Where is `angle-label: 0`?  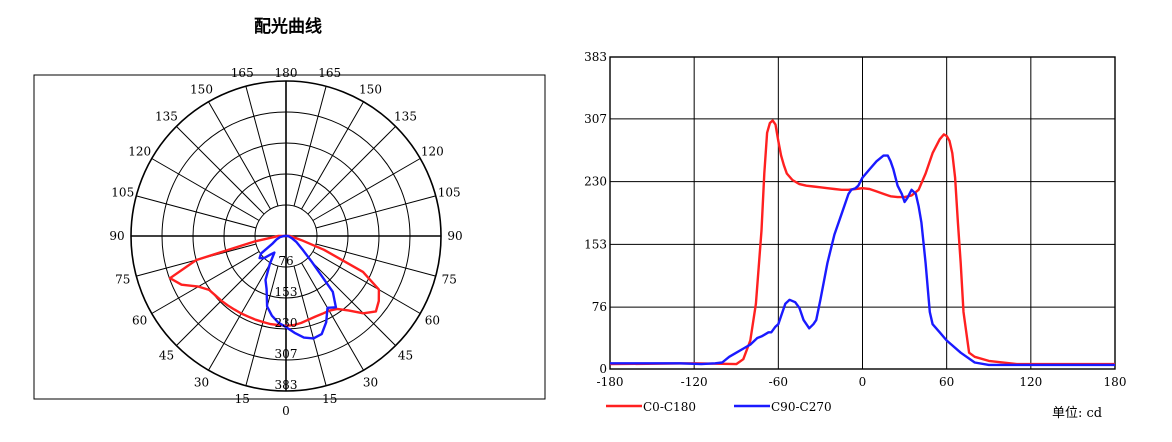
angle-label: 0 is located at coordinates (286, 411).